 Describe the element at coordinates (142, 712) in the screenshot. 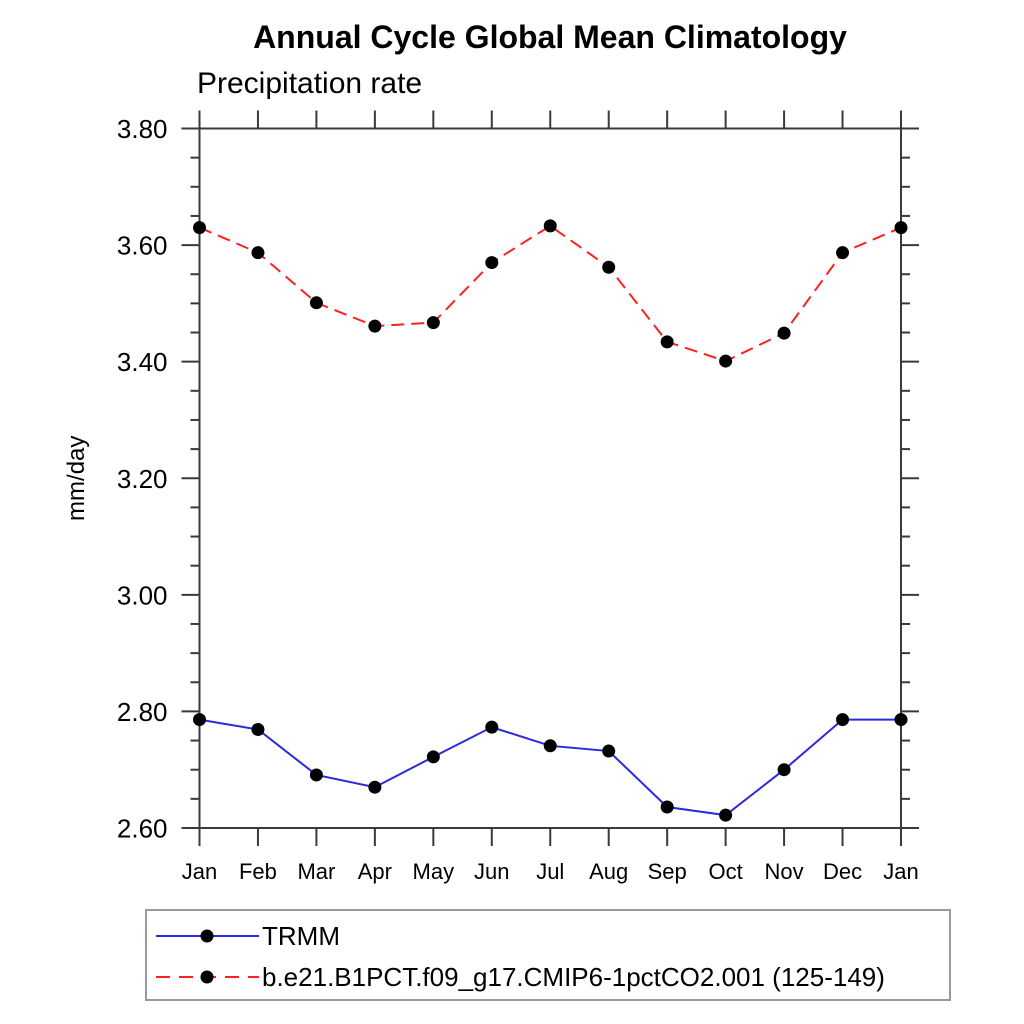

I see `y-tick-label: 2.80` at that location.